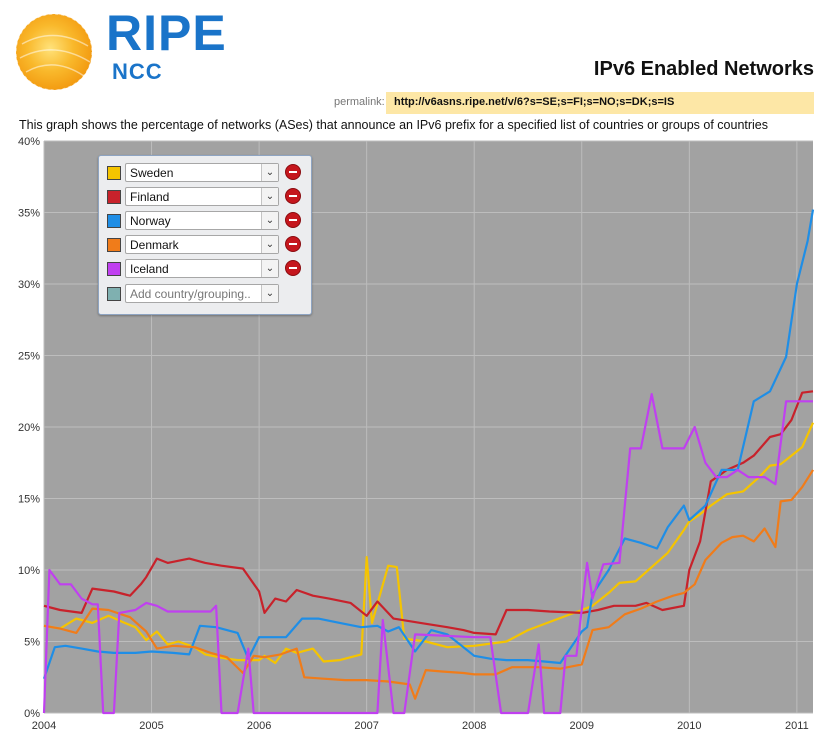 This screenshot has height=734, width=820. Describe the element at coordinates (293, 268) in the screenshot. I see `remove-iceland-button` at that location.